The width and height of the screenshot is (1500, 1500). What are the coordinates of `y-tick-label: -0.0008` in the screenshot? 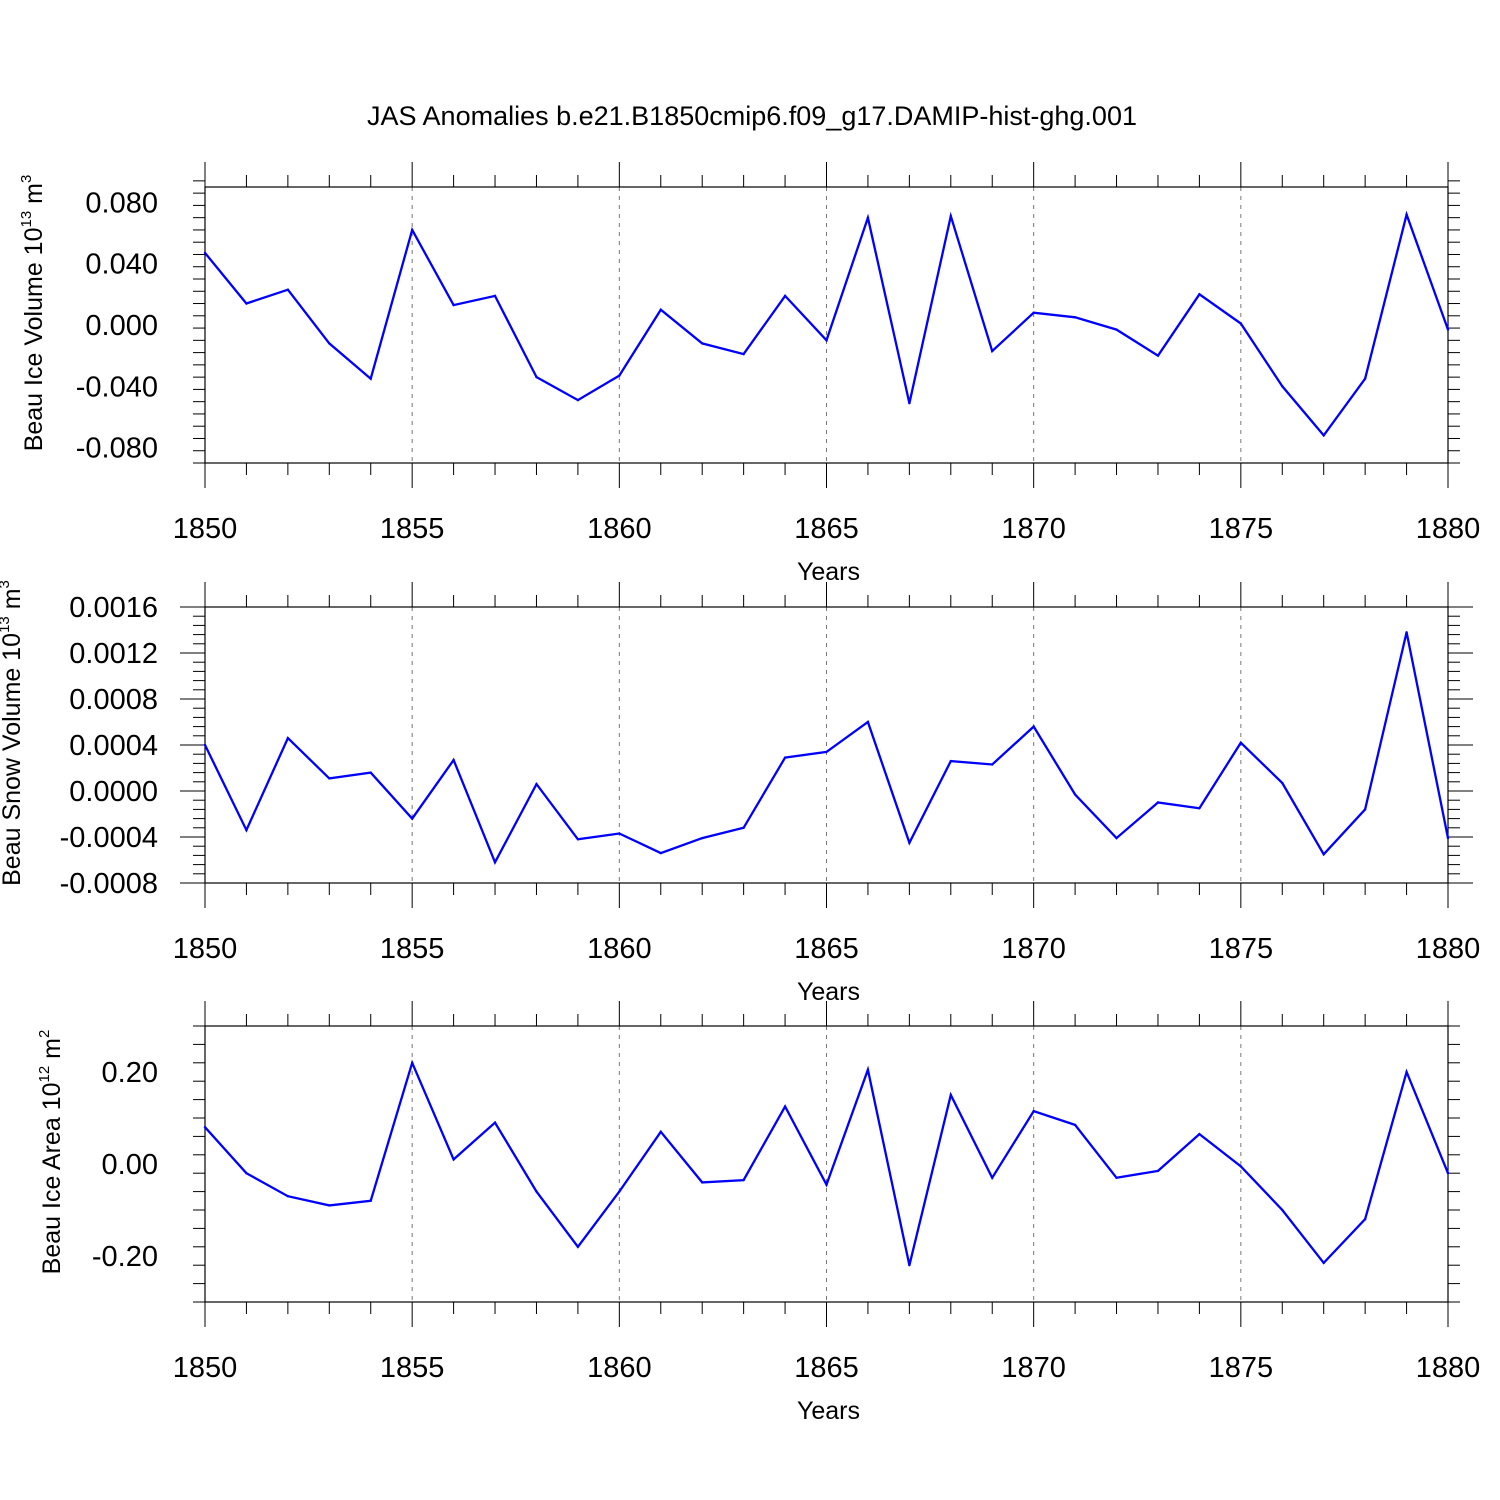 It's located at (109, 884).